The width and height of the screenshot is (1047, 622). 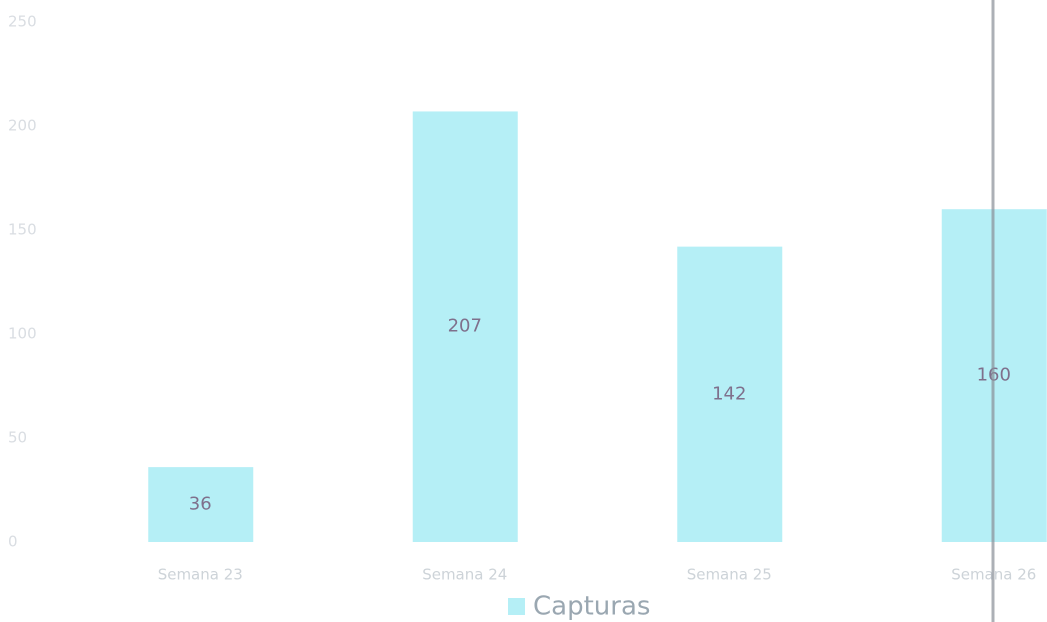 What do you see at coordinates (729, 575) in the screenshot?
I see `x-tick-label: Semana 25` at bounding box center [729, 575].